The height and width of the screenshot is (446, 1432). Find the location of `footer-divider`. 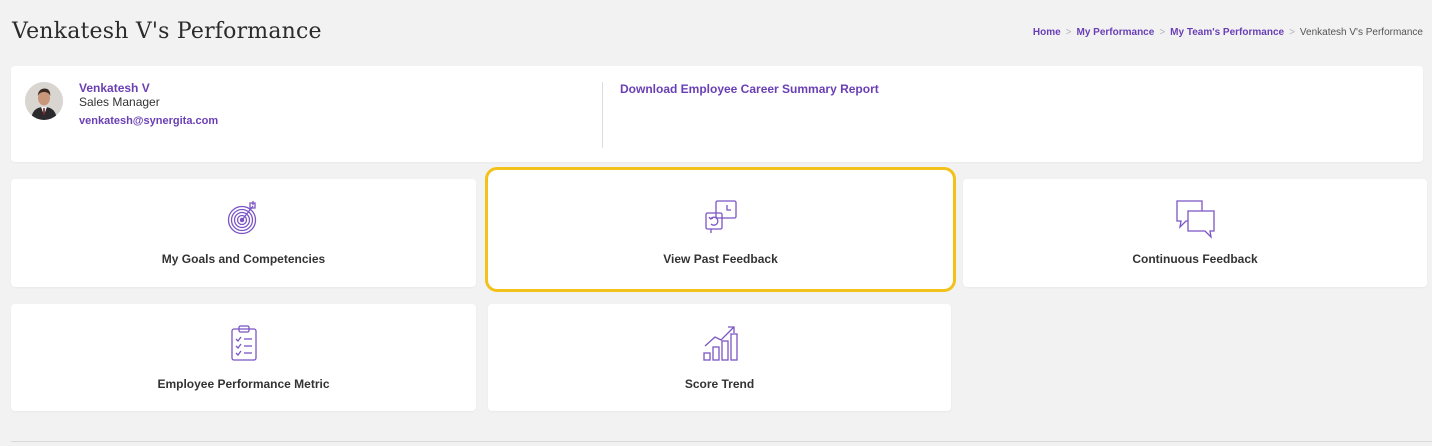

footer-divider is located at coordinates (721, 441).